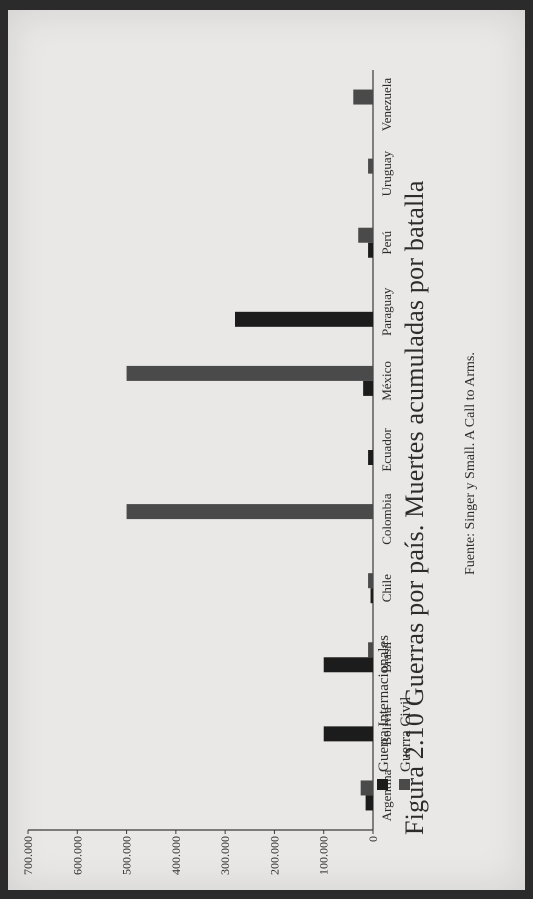 Image resolution: width=533 pixels, height=899 pixels. I want to click on bar-venezuela-civil, so click(363, 97).